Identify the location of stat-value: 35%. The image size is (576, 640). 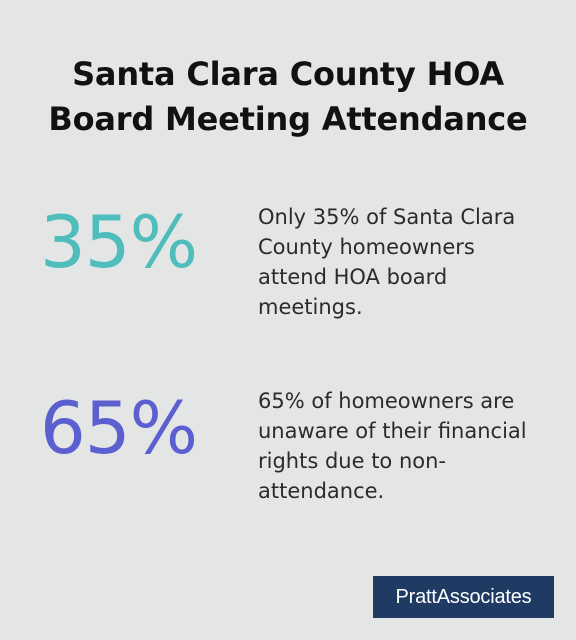
(119, 242).